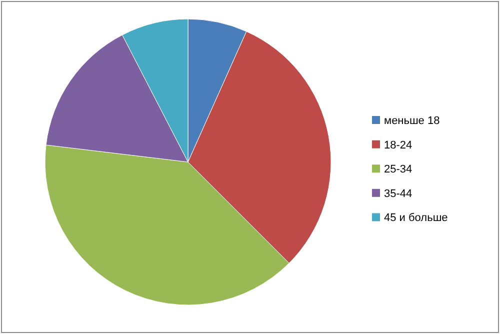  I want to click on legend-label: 35-44, so click(398, 194).